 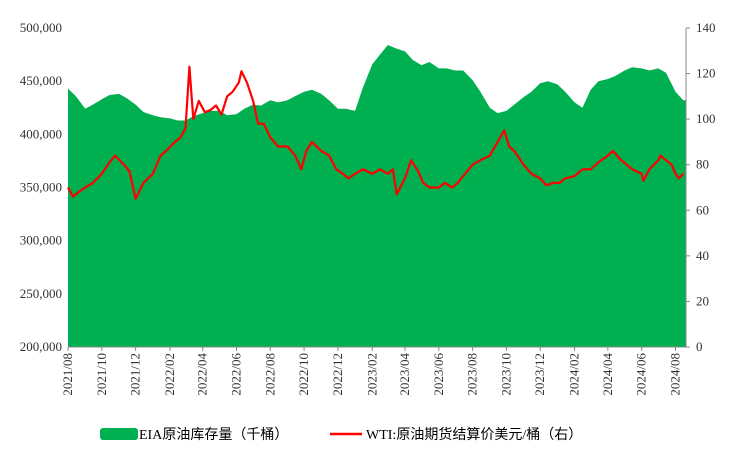 What do you see at coordinates (41, 80) in the screenshot?
I see `left-y-tick-label: 450,000` at bounding box center [41, 80].